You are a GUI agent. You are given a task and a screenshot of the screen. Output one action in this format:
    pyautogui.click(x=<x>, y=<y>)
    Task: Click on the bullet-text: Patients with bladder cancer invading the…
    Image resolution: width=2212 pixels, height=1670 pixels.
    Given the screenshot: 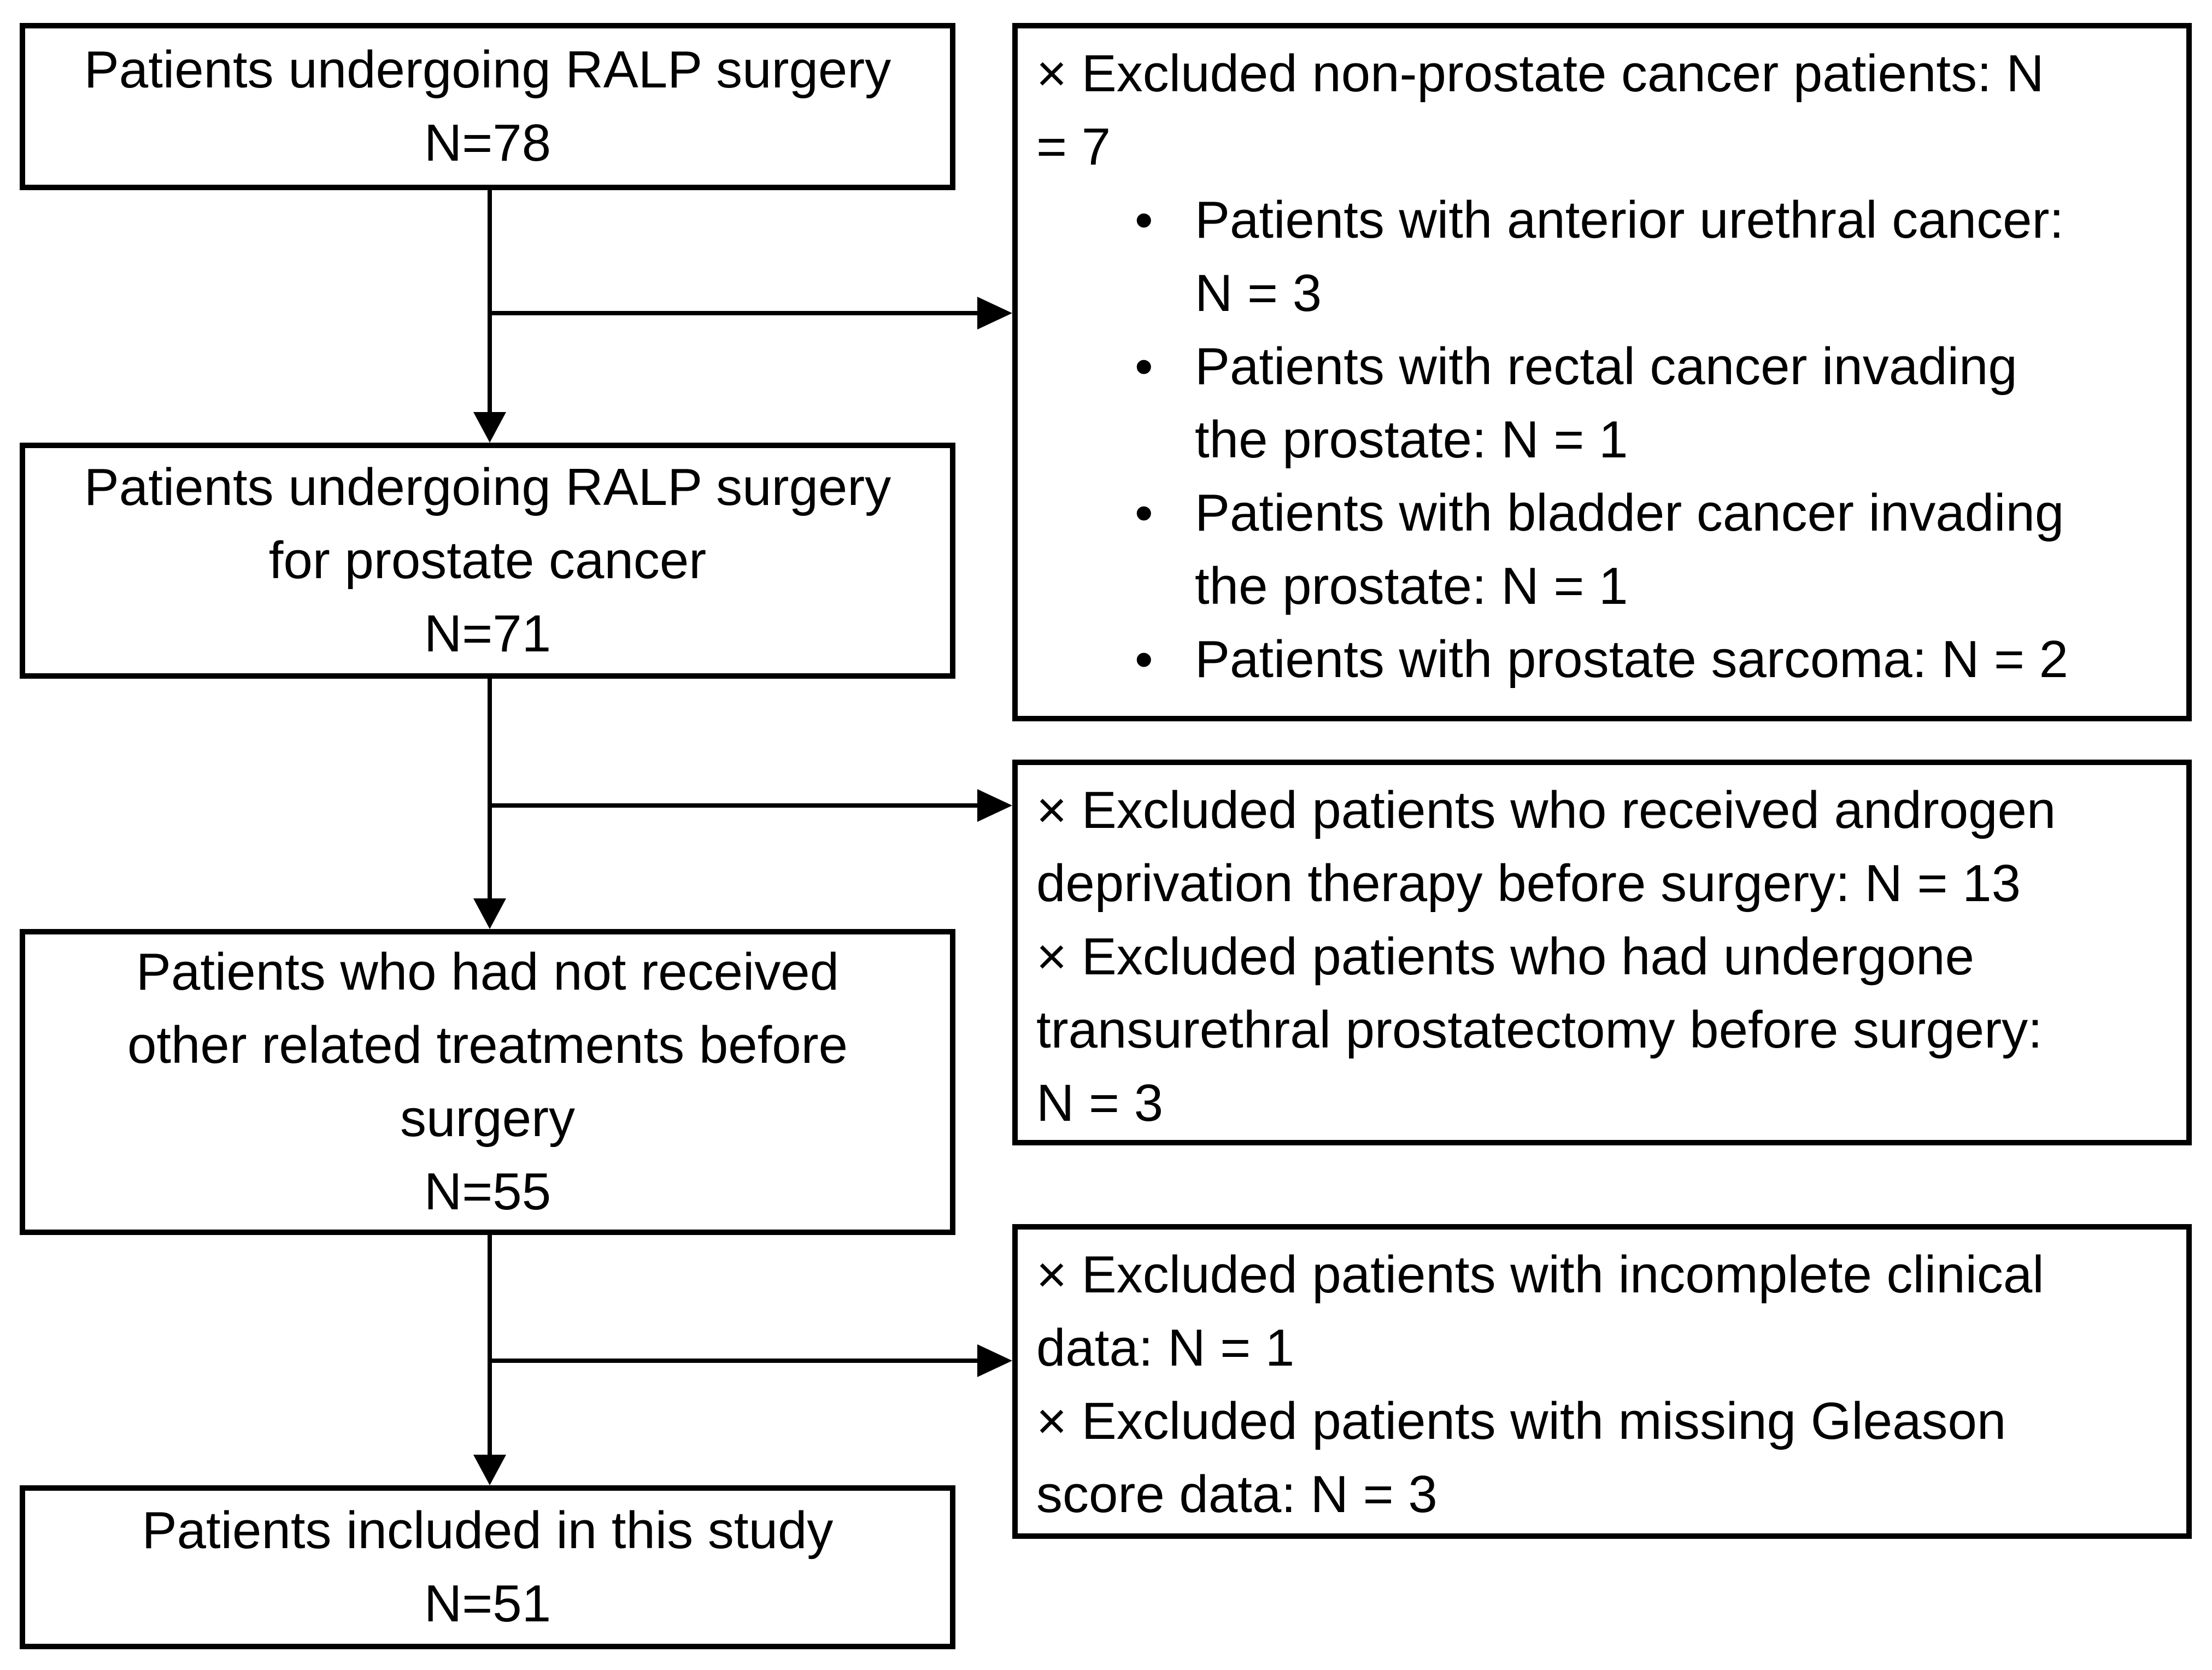 What is the action you would take?
    pyautogui.click(x=1630, y=550)
    